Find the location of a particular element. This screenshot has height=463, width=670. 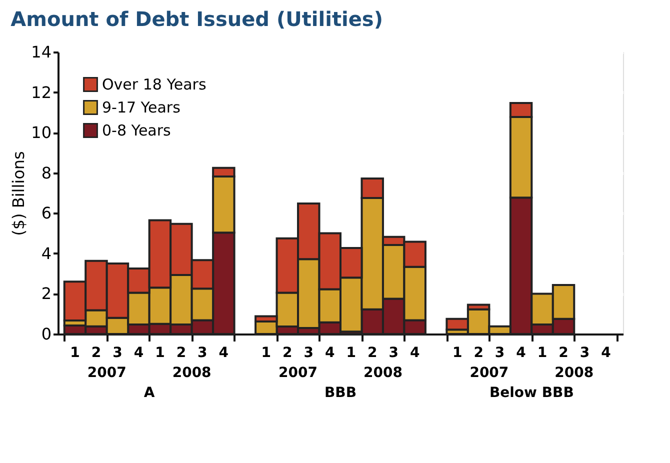

y-tick-label: 10 is located at coordinates (41, 132).